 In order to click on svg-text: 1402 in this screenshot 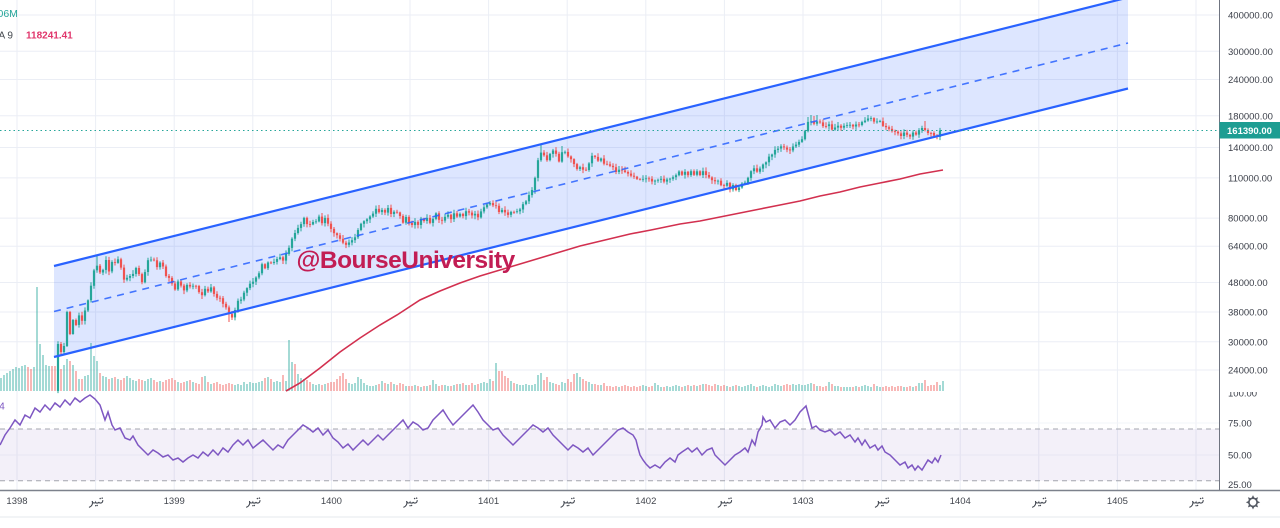, I will do `click(645, 501)`.